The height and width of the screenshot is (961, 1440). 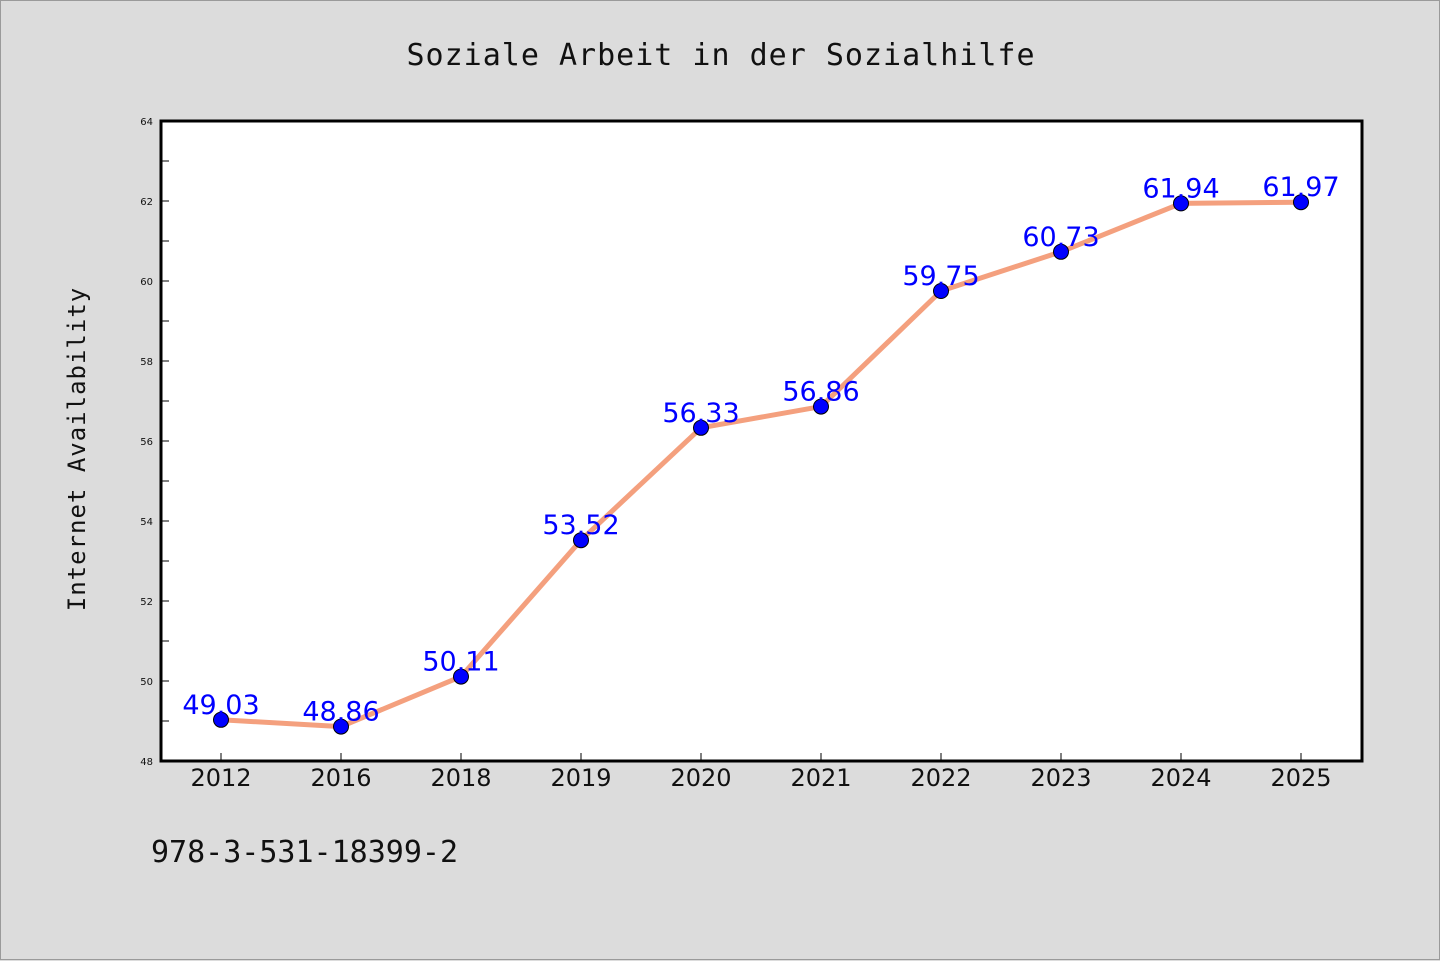 I want to click on x-tick-label: 2019, so click(x=580, y=778).